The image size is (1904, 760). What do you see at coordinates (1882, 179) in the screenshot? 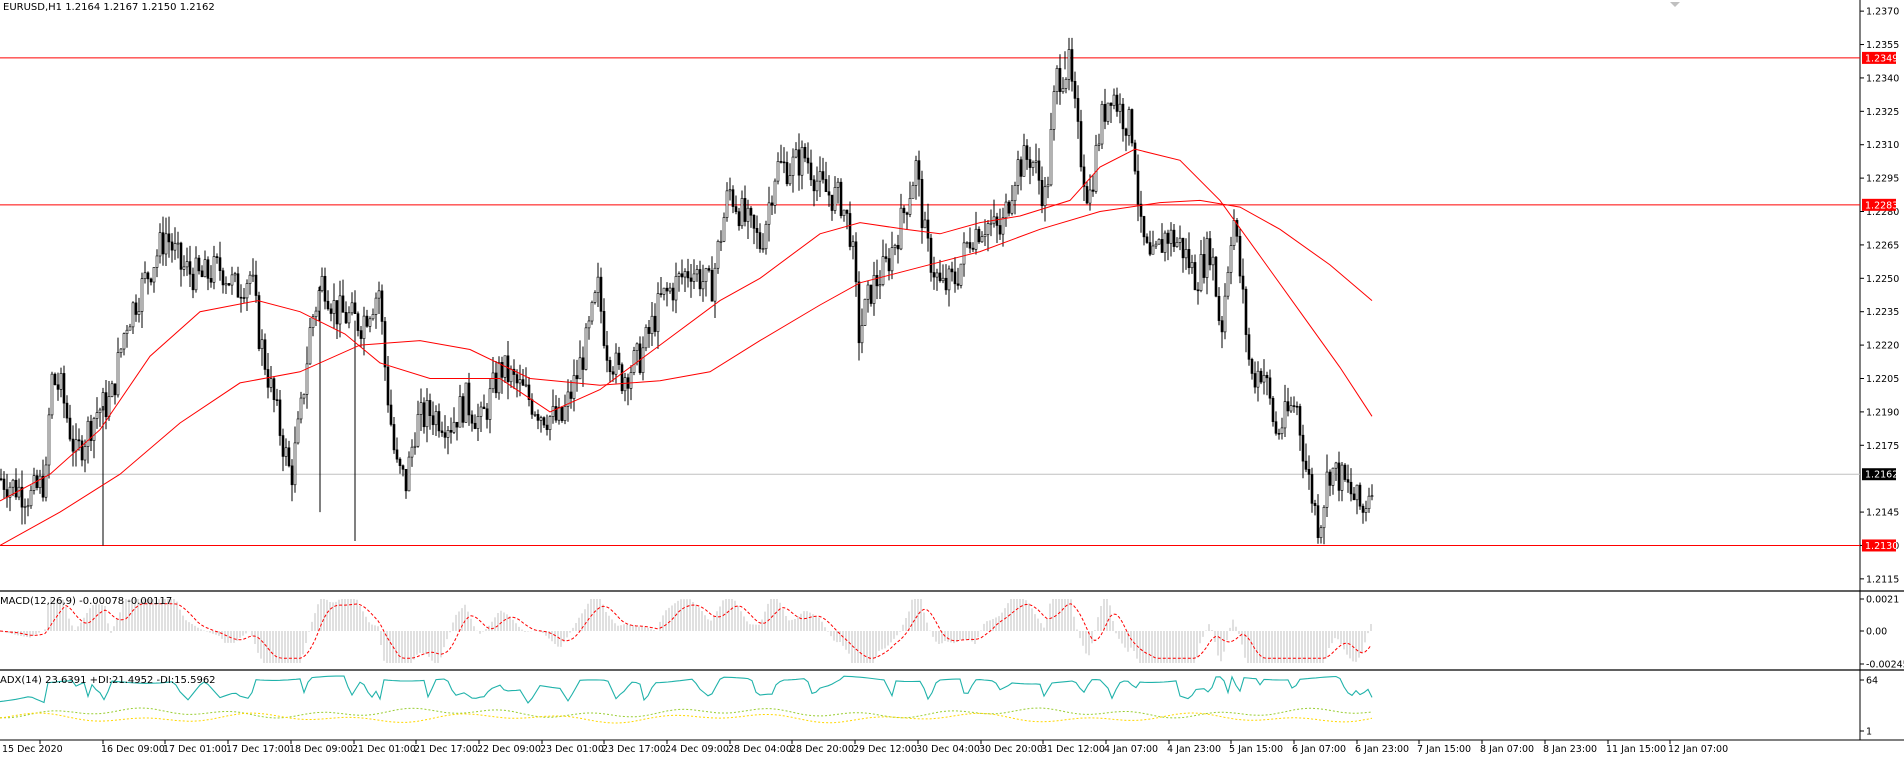
I see `price-tick-label: 1.2295` at bounding box center [1882, 179].